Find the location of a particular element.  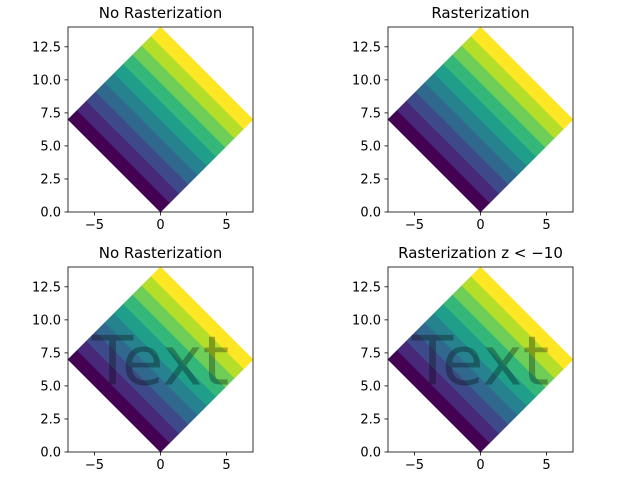

subplot-title: Rasterization is located at coordinates (480, 13).